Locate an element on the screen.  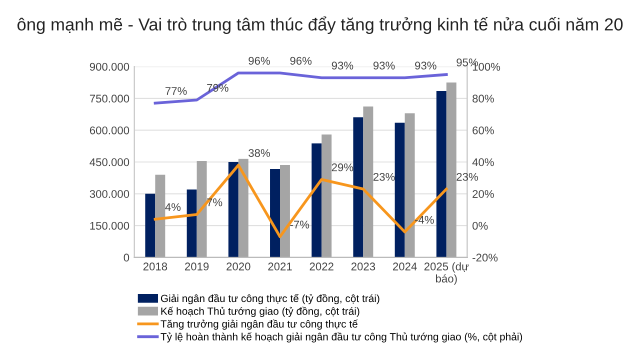
y-tick-label: 600.000 is located at coordinates (110, 130).